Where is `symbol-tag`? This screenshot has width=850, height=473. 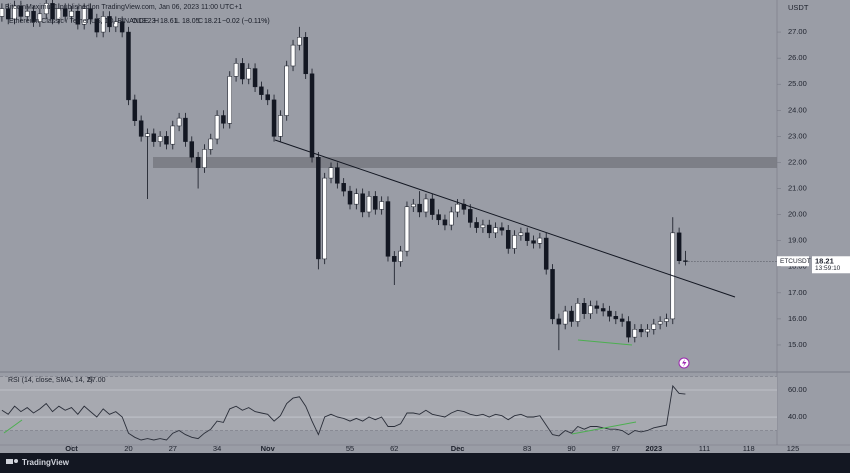 symbol-tag is located at coordinates (793, 261).